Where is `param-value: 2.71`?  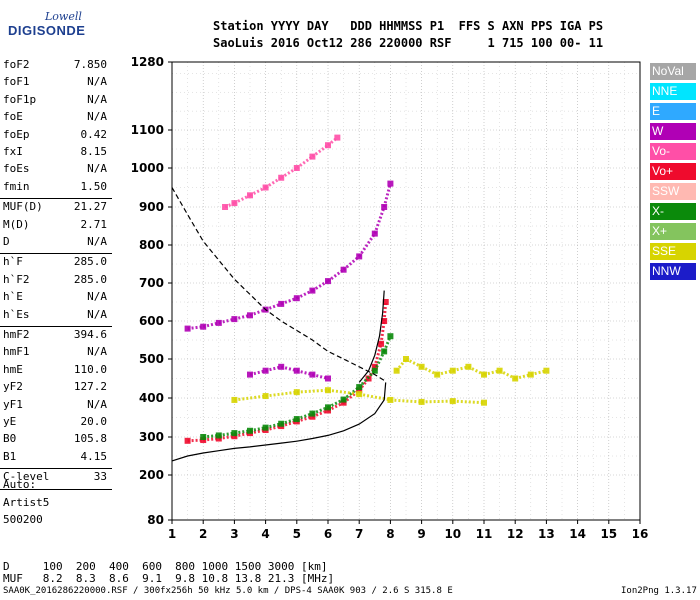
param-value: 2.71 is located at coordinates (94, 224).